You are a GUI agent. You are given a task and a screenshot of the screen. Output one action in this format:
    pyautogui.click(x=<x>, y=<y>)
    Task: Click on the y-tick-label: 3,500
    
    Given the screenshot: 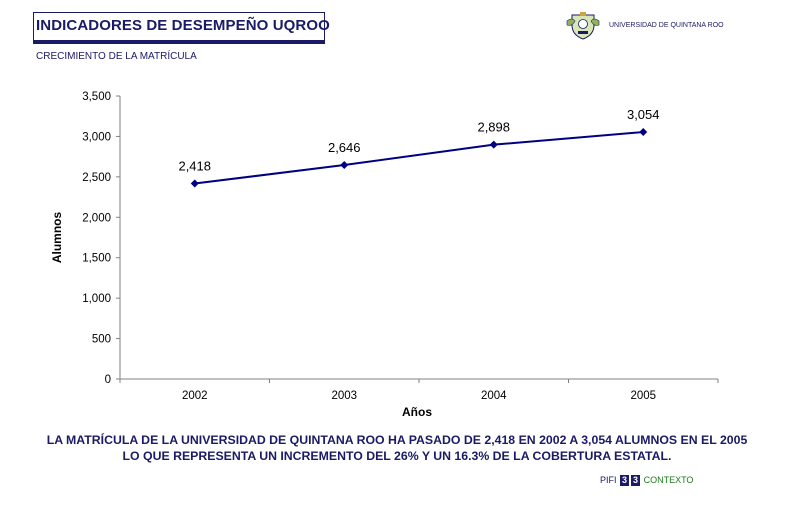 What is the action you would take?
    pyautogui.click(x=96, y=97)
    